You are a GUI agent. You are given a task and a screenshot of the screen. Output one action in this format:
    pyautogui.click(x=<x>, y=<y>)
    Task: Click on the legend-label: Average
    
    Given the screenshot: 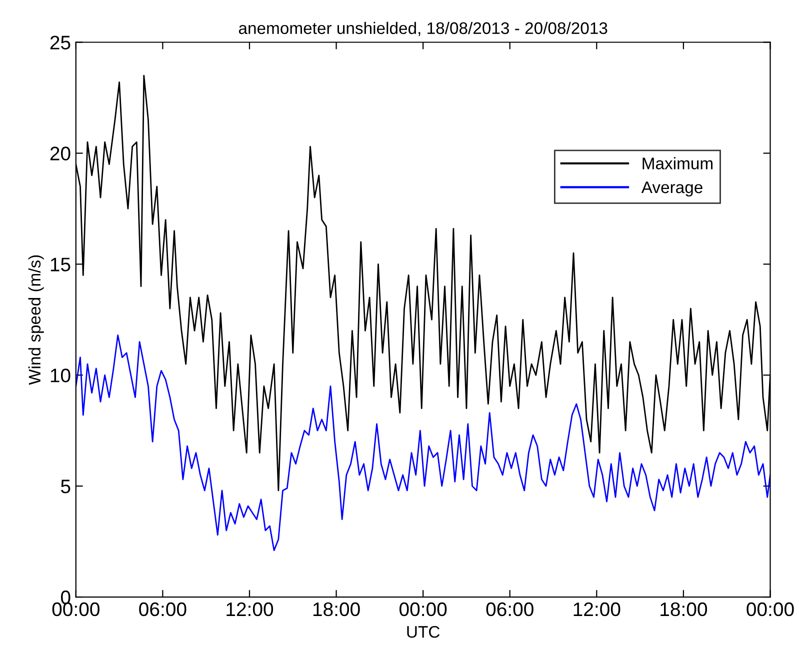 What is the action you would take?
    pyautogui.click(x=671, y=189)
    